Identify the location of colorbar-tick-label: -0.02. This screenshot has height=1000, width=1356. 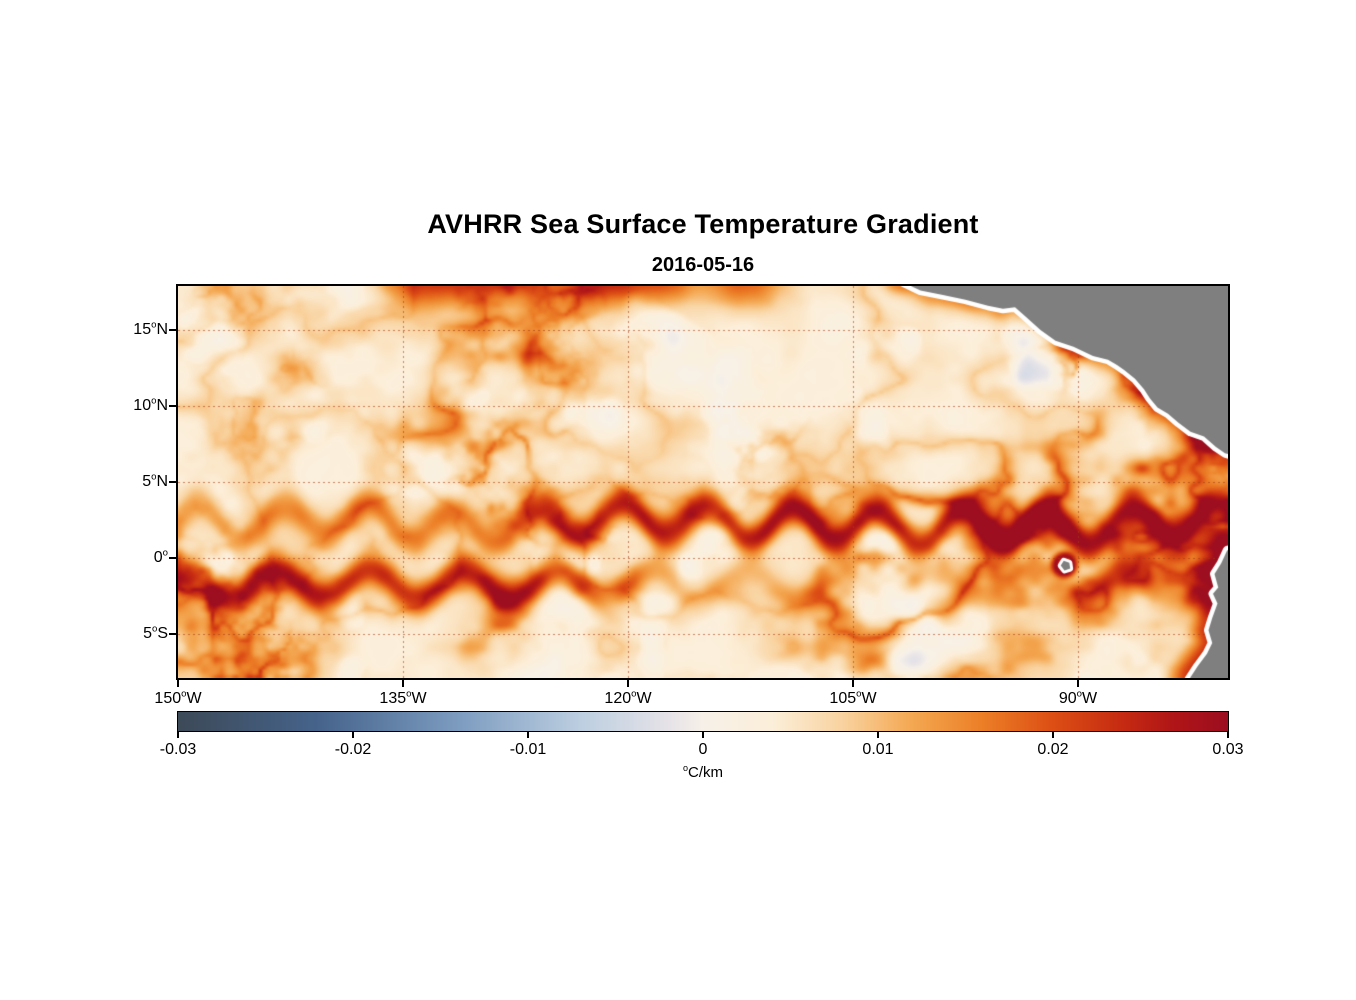
(353, 749).